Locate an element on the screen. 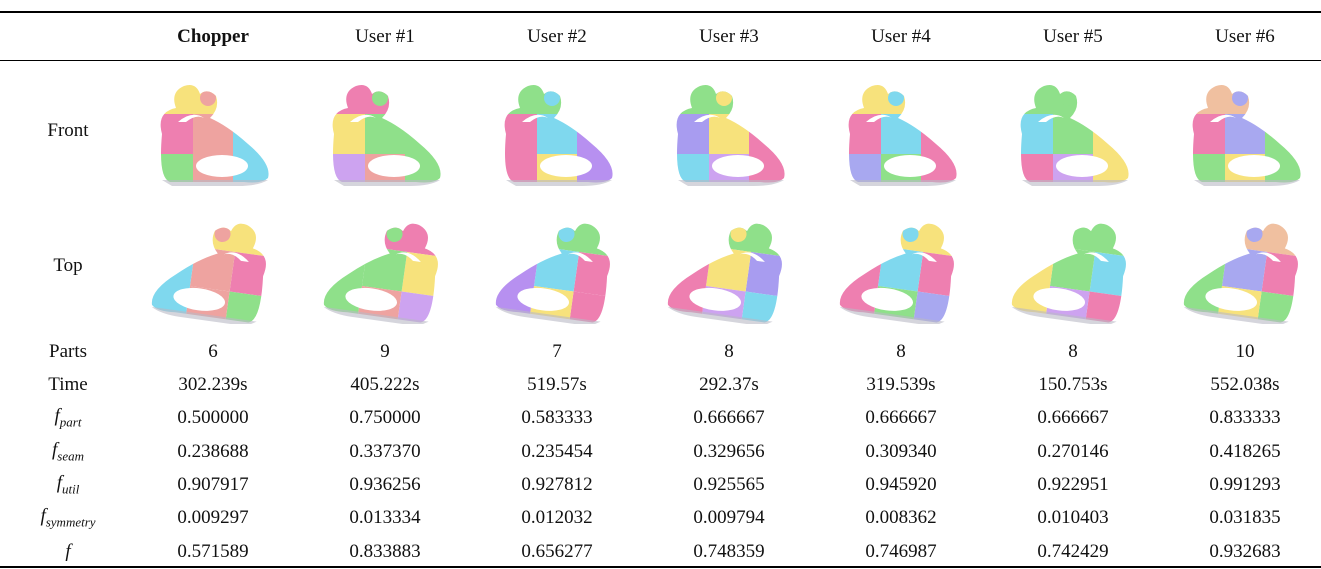 The width and height of the screenshot is (1321, 569). value-cell: 9 is located at coordinates (385, 351).